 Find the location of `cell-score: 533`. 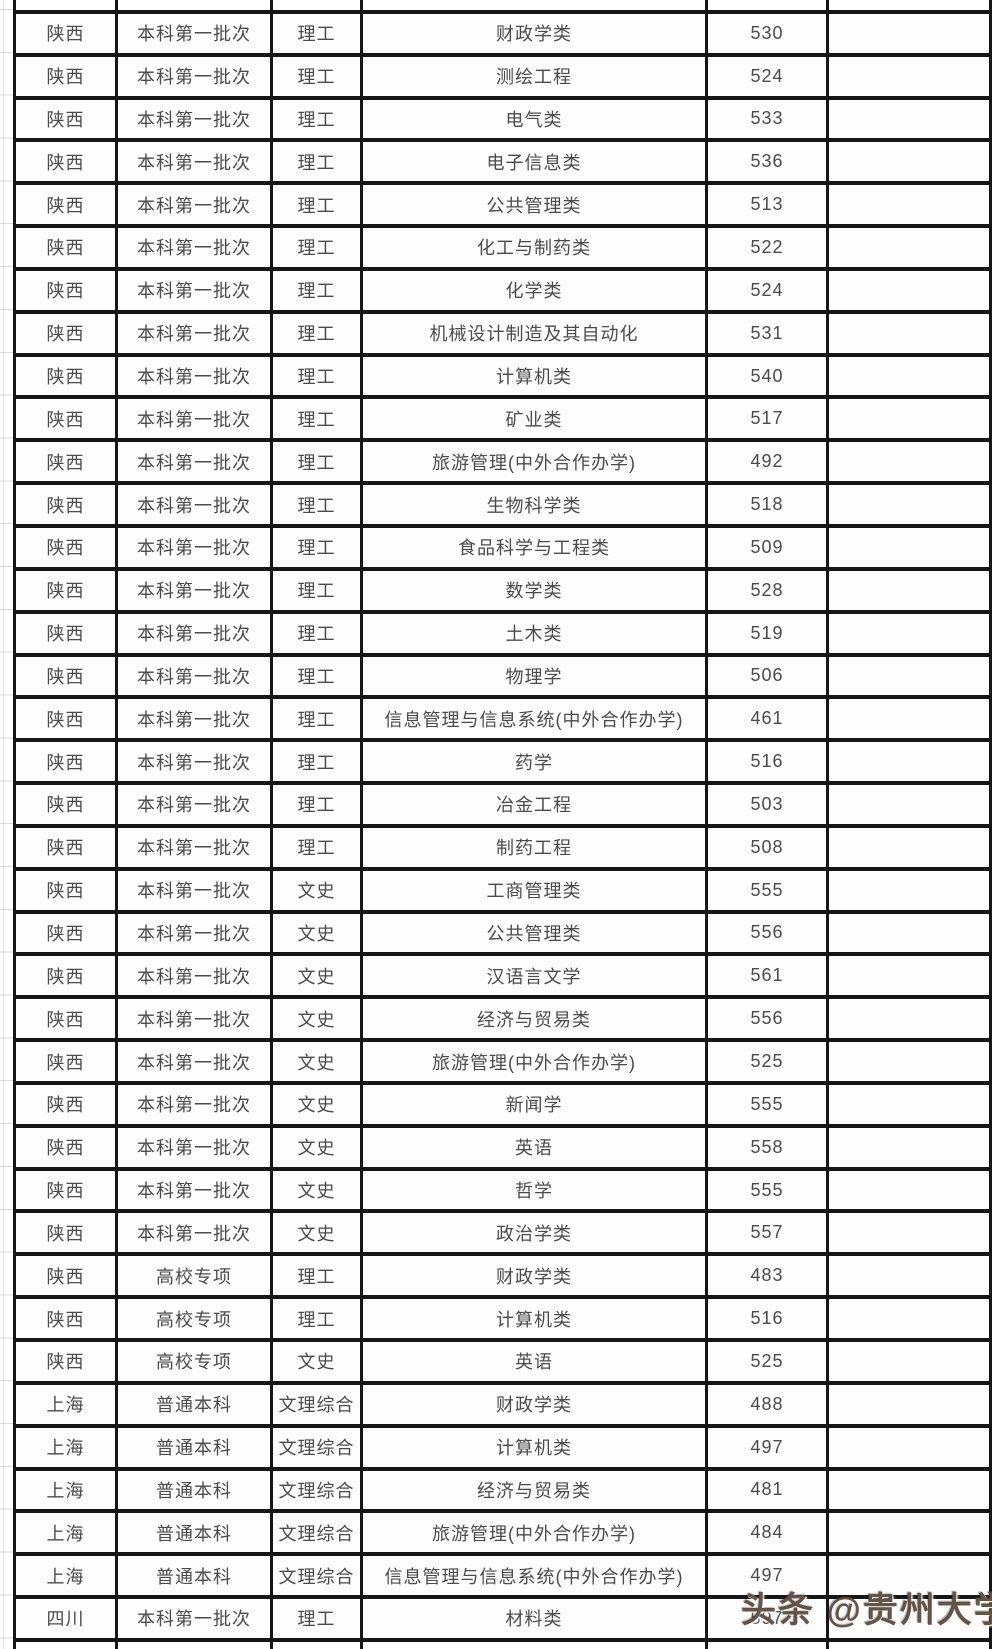

cell-score: 533 is located at coordinates (767, 119).